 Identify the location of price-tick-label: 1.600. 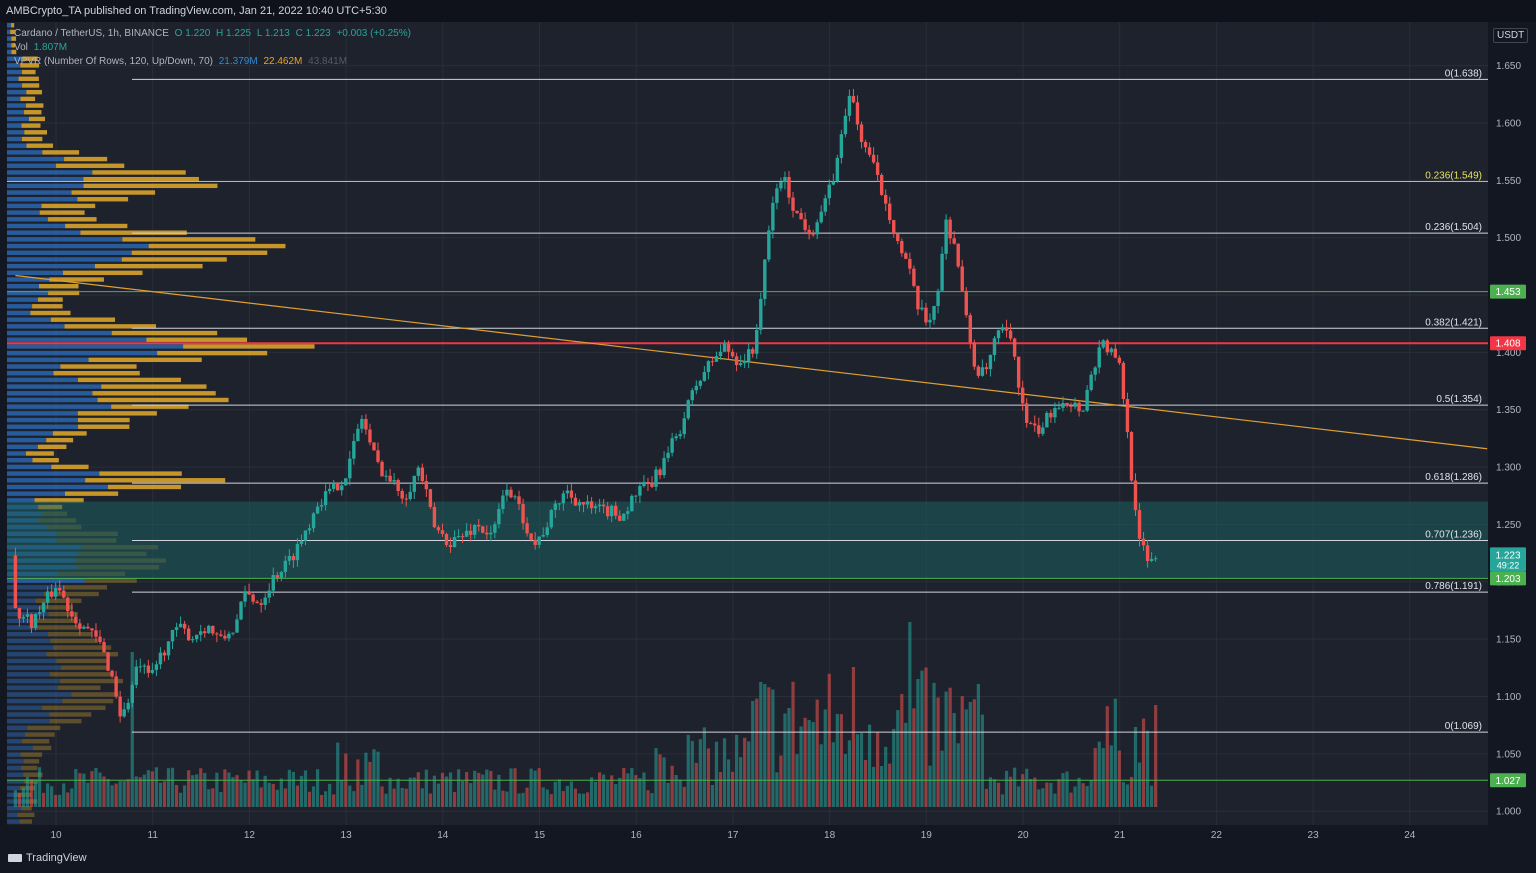
(1508, 123).